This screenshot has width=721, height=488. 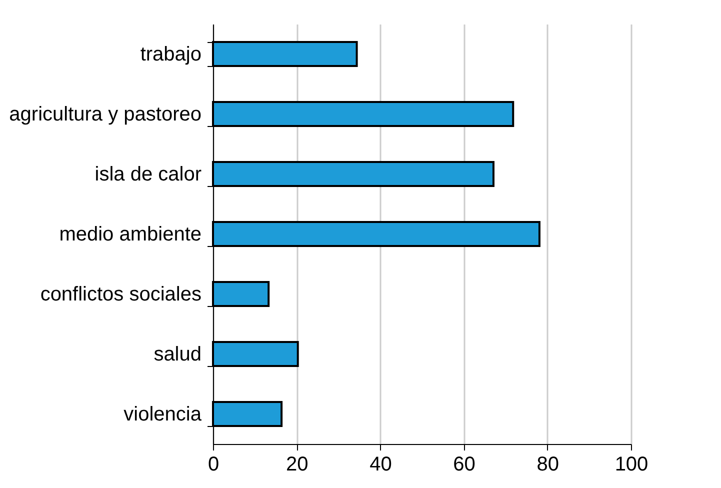 I want to click on y-tick-label: trabajo, so click(x=171, y=55).